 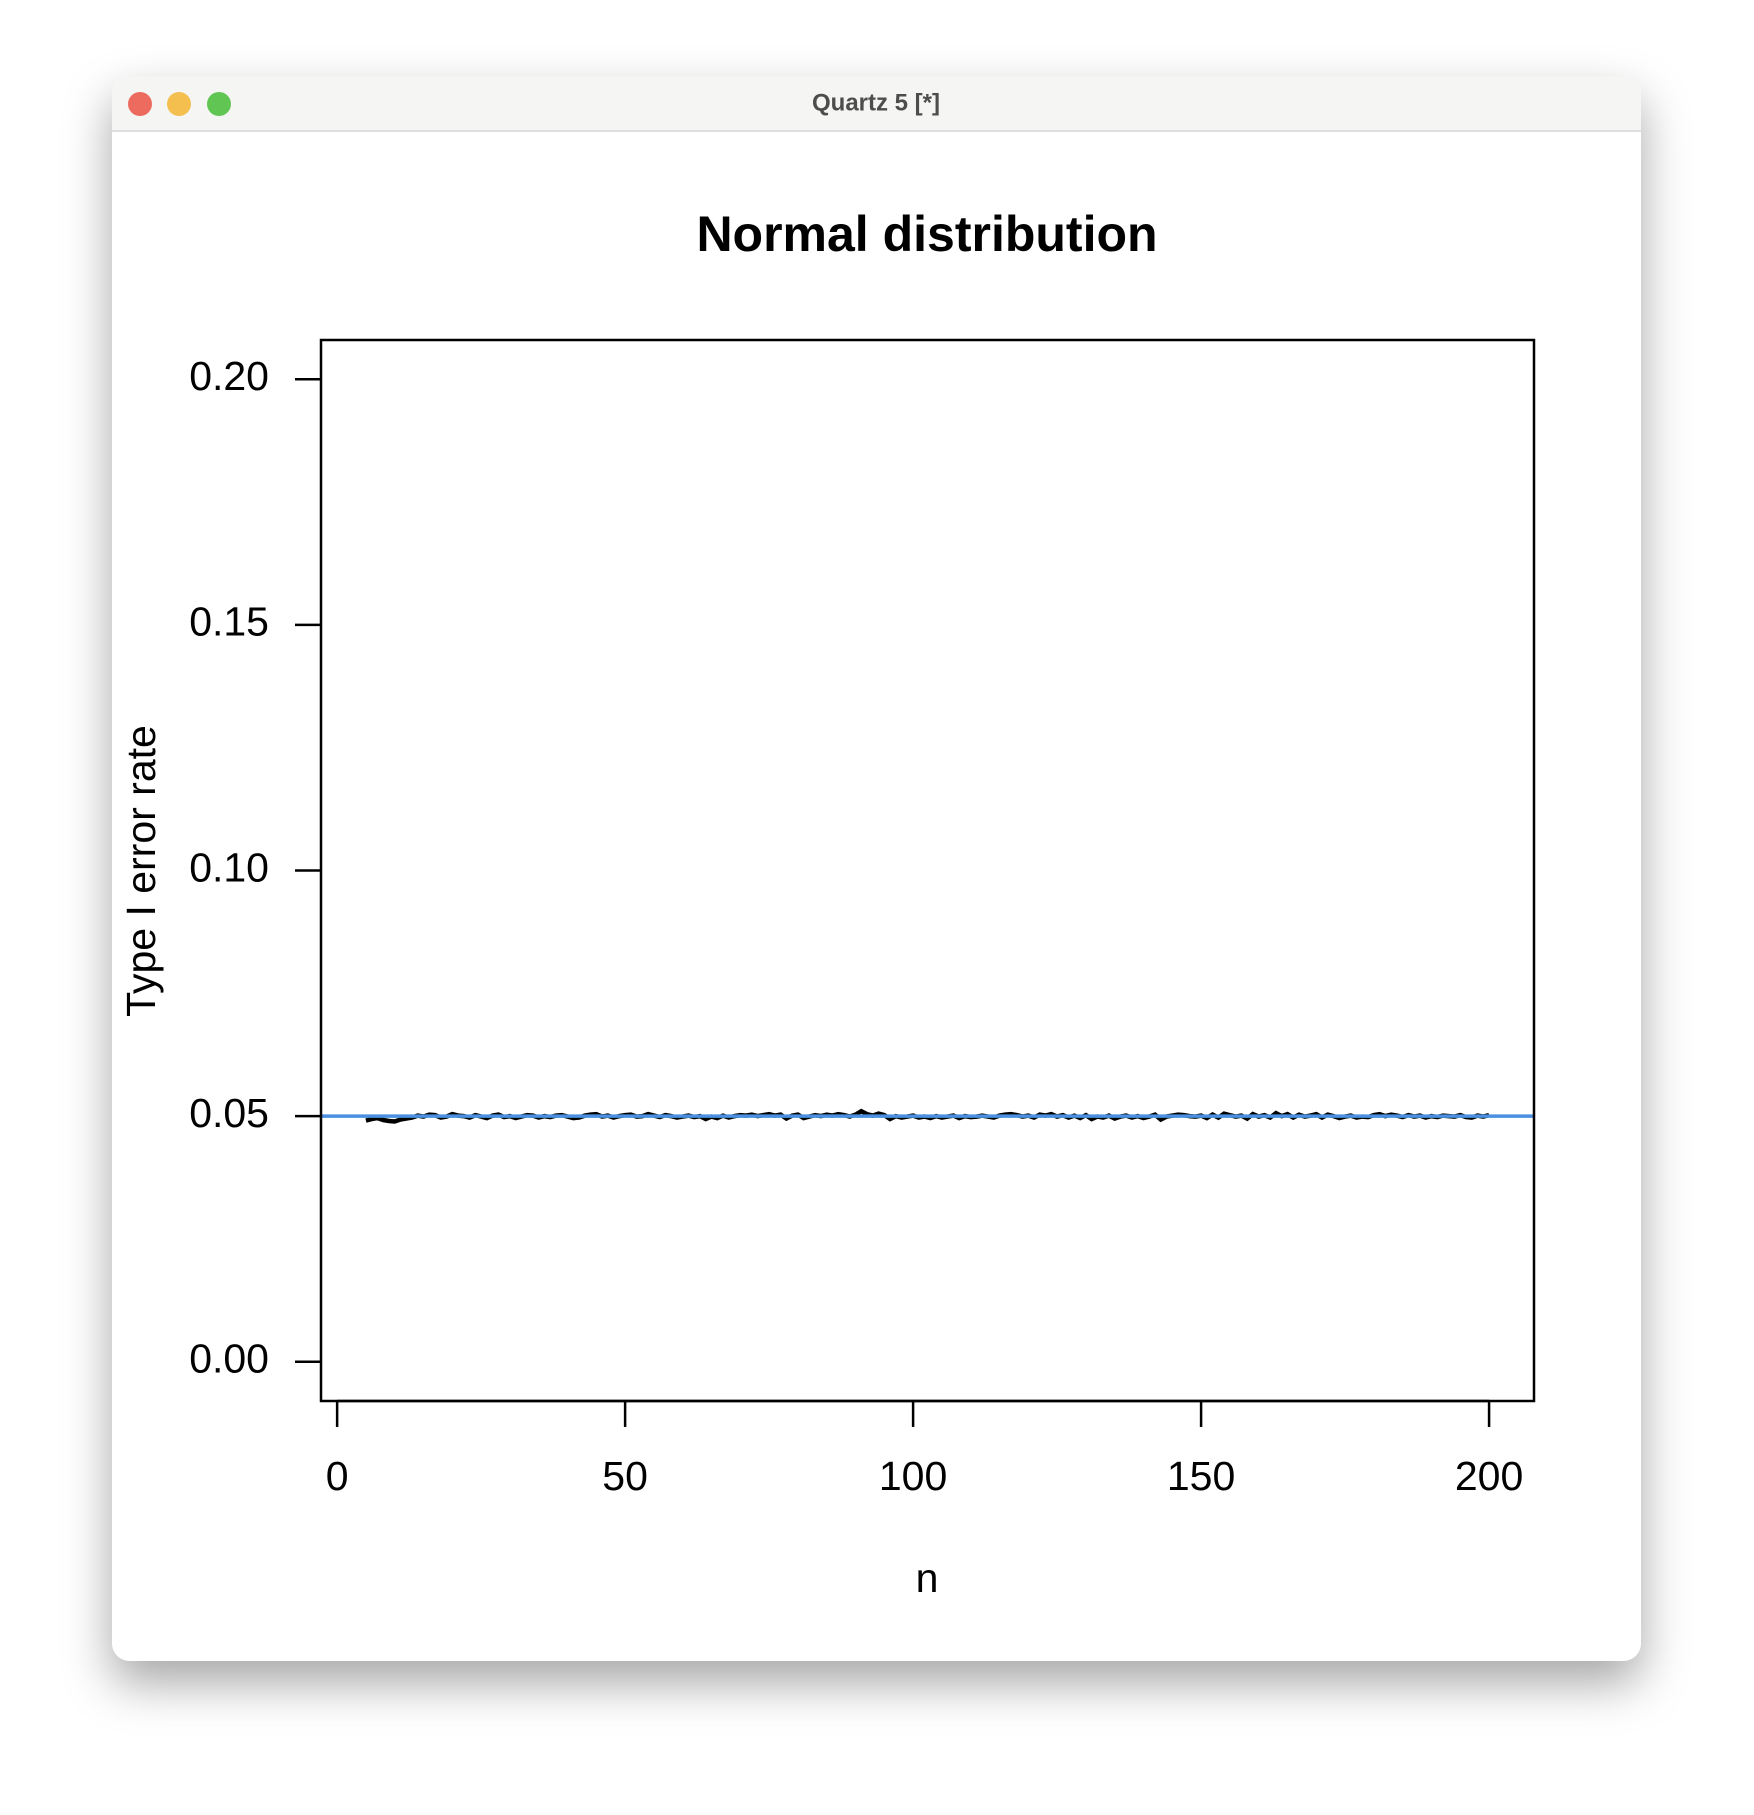 I want to click on y-tick-label: 0.20, so click(x=229, y=376).